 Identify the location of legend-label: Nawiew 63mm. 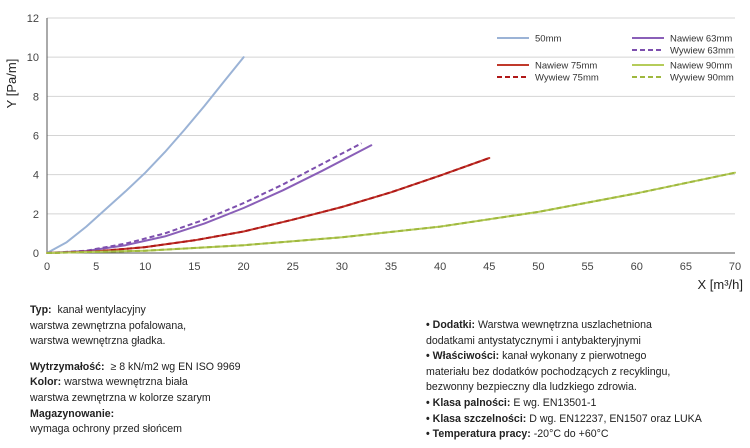
(701, 39).